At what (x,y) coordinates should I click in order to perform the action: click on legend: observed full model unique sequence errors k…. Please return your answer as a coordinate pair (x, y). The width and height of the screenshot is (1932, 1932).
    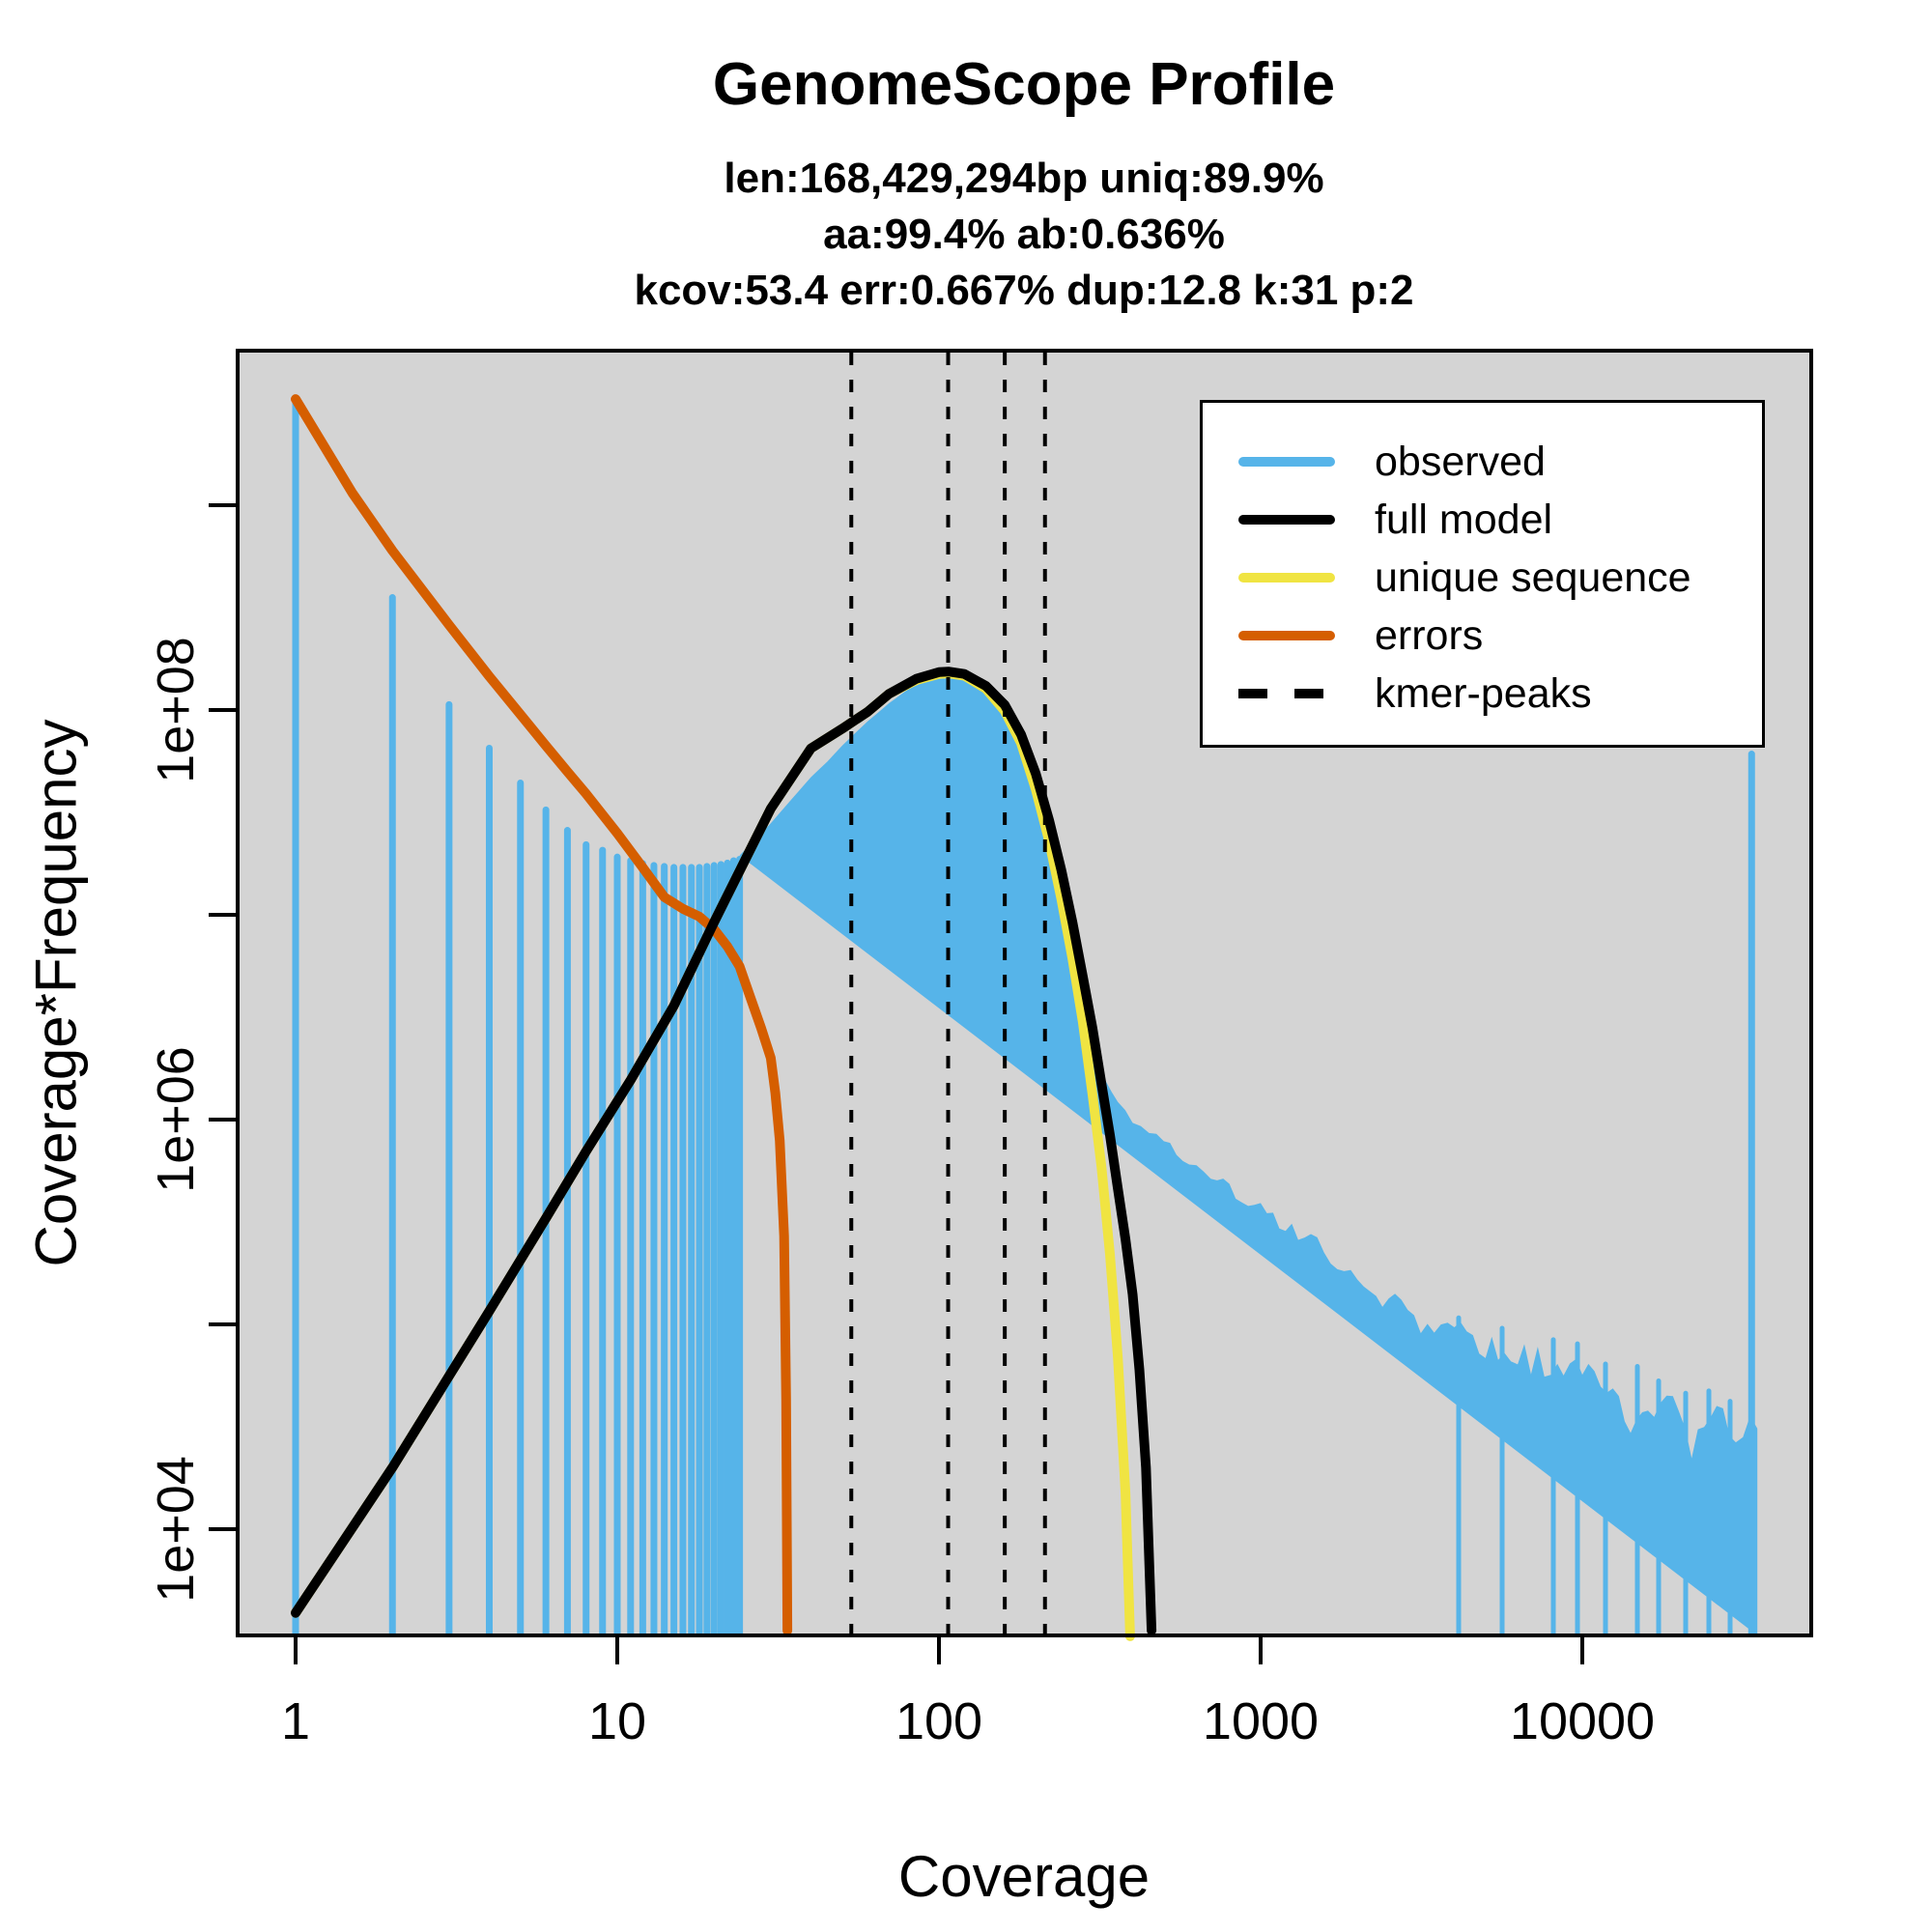
    Looking at the image, I should click on (1482, 574).